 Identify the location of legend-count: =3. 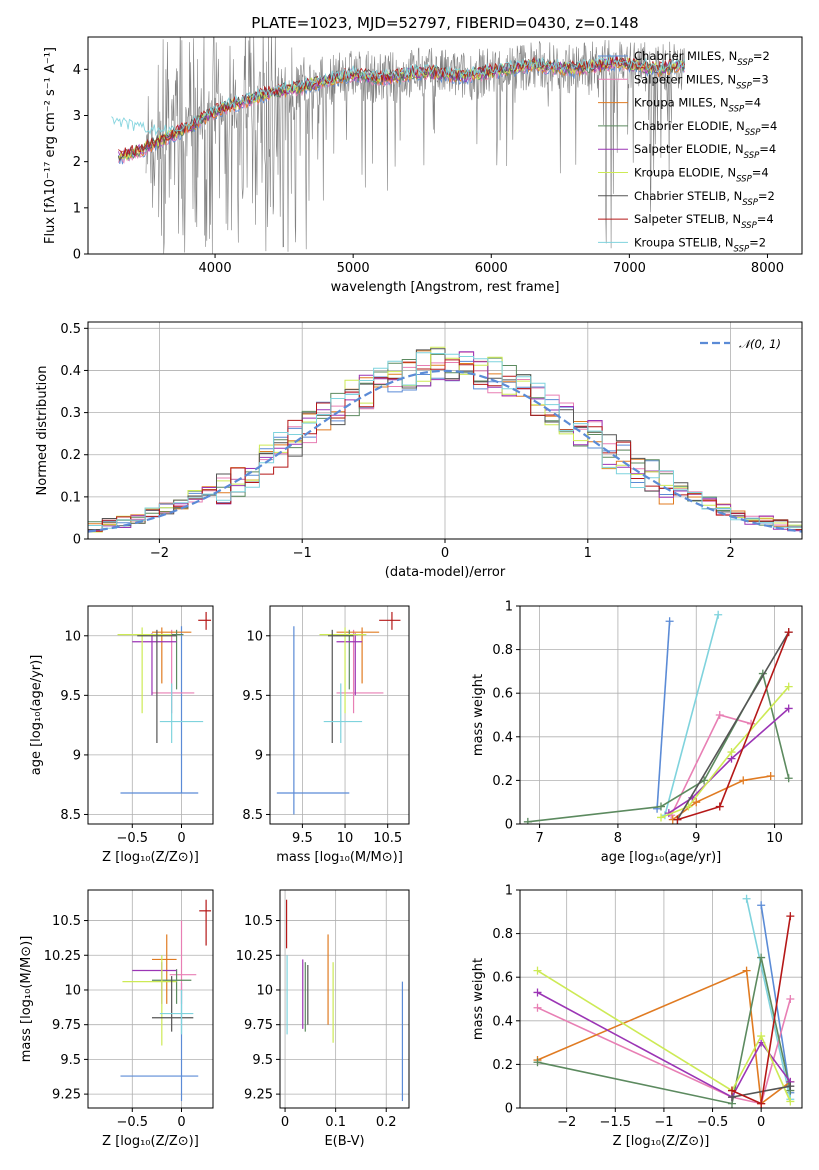
(760, 79).